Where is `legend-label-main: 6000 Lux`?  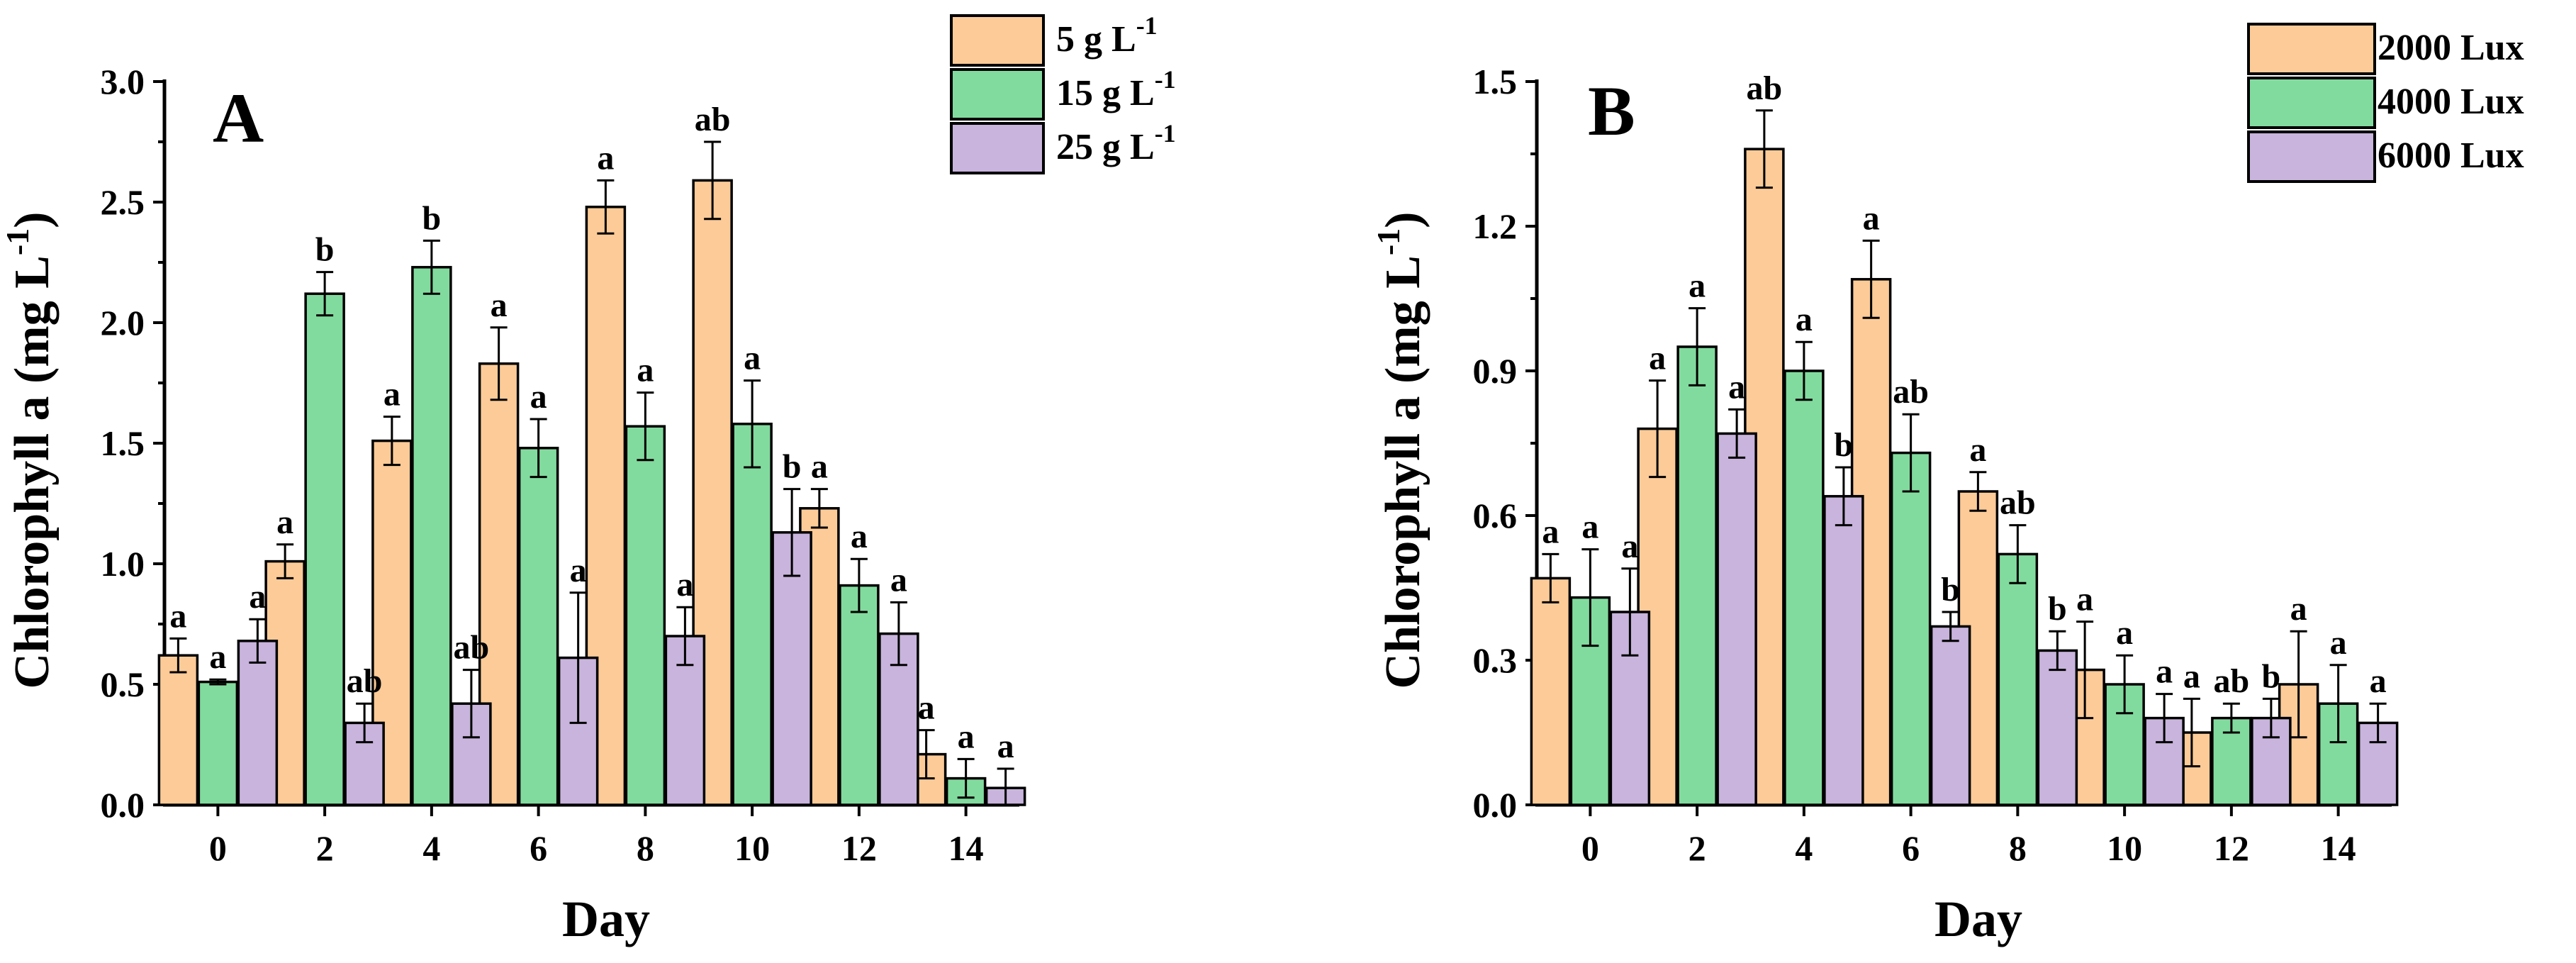
legend-label-main: 6000 Lux is located at coordinates (2451, 156).